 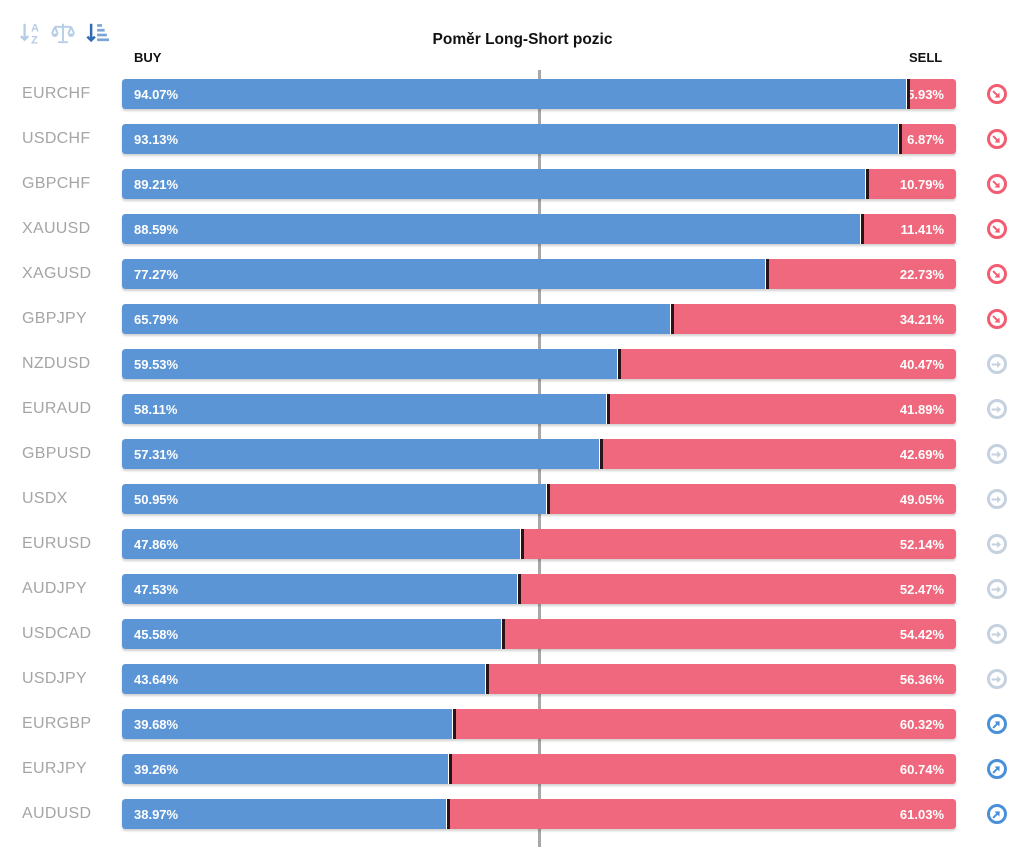 I want to click on sell-bar-segment: 5.93%, so click(x=932, y=94).